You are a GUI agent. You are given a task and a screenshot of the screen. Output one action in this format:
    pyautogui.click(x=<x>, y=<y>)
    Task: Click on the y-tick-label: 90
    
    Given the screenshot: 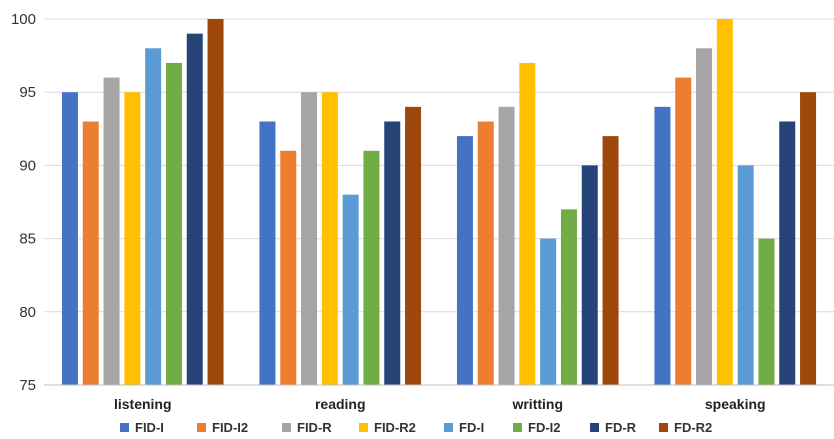 What is the action you would take?
    pyautogui.click(x=27, y=165)
    